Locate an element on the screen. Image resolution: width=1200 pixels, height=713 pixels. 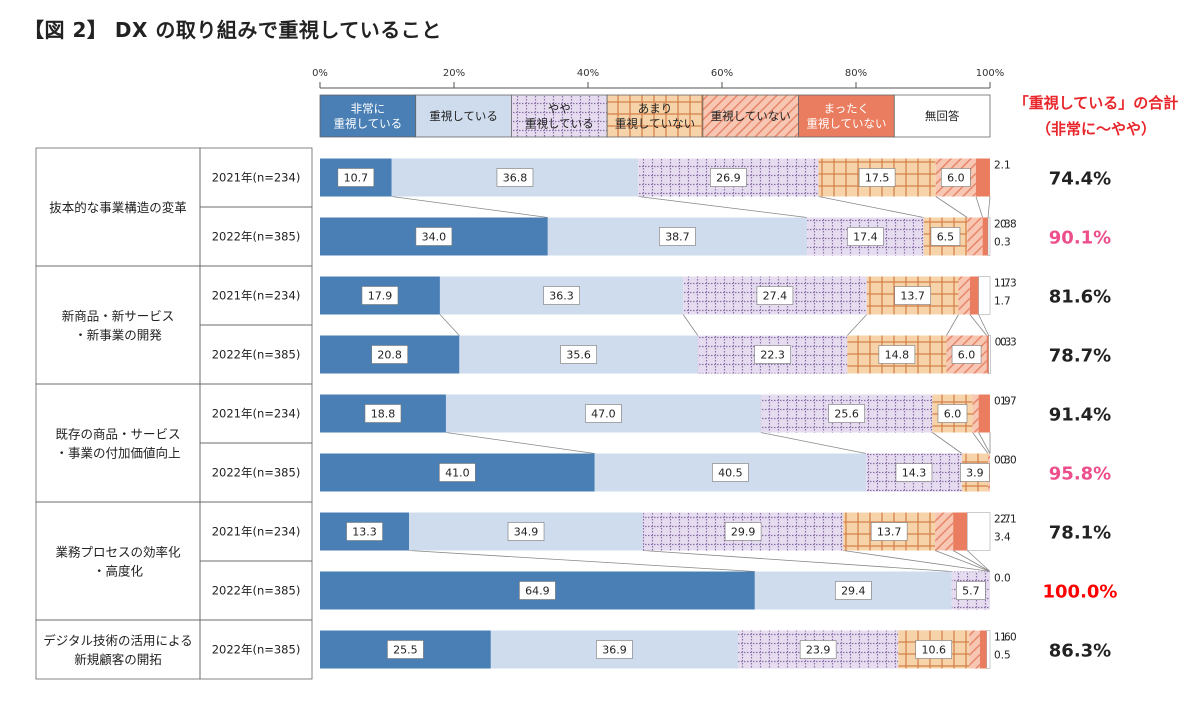
category-label: ・新事業の開発 is located at coordinates (118, 335).